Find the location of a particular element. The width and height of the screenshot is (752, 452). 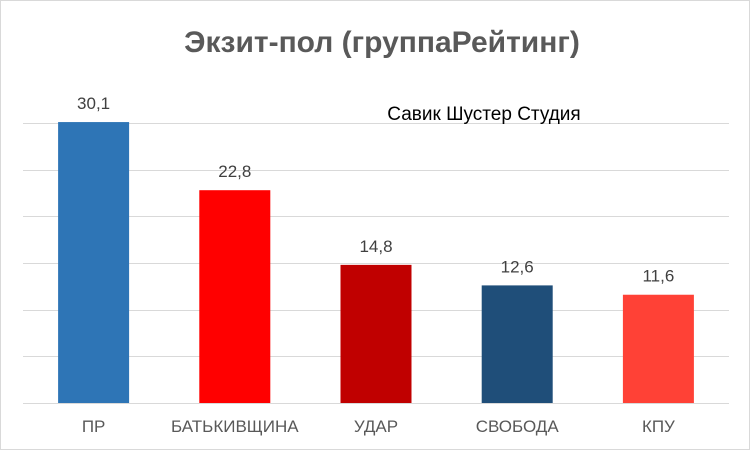

data-label: 12,6 is located at coordinates (517, 266).